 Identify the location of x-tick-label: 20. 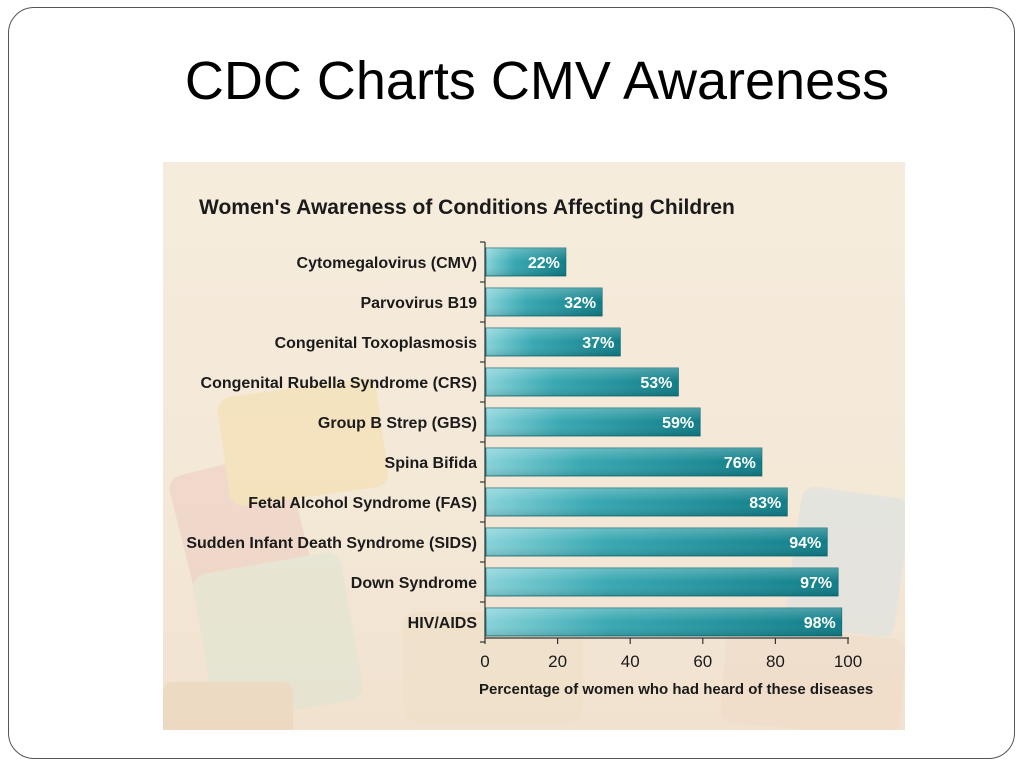
(557, 661).